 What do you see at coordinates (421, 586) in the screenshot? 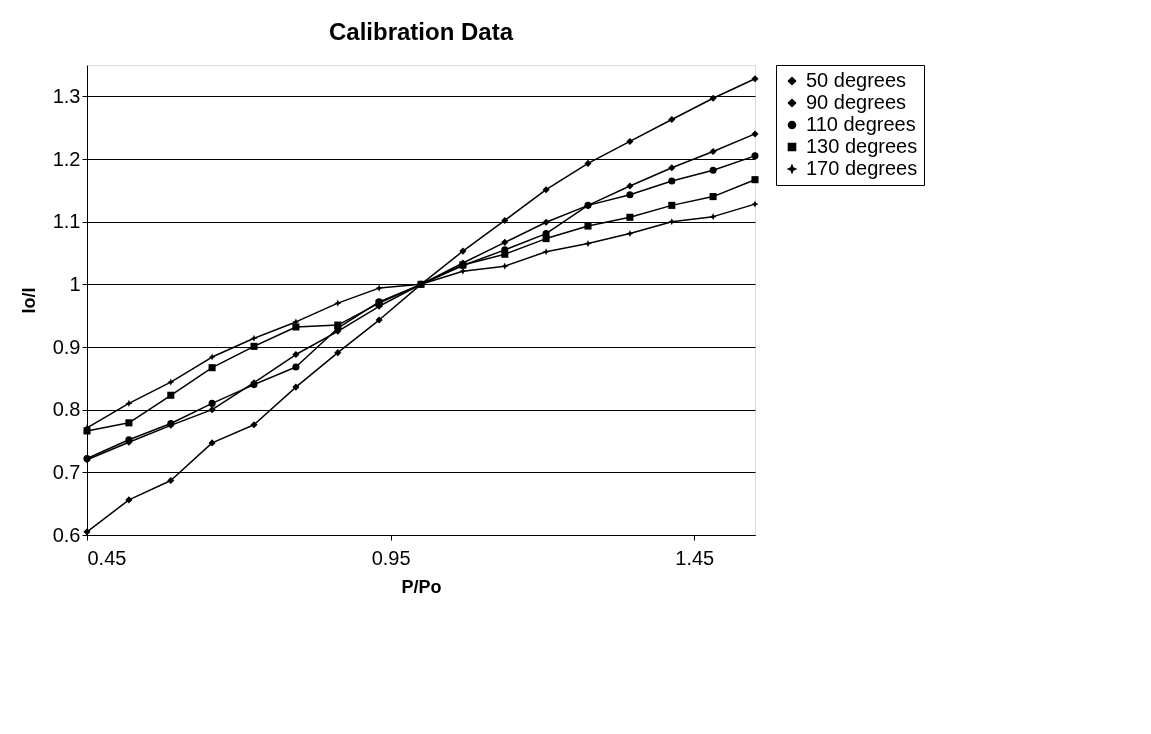
I see `x-axis-title: P/Po` at bounding box center [421, 586].